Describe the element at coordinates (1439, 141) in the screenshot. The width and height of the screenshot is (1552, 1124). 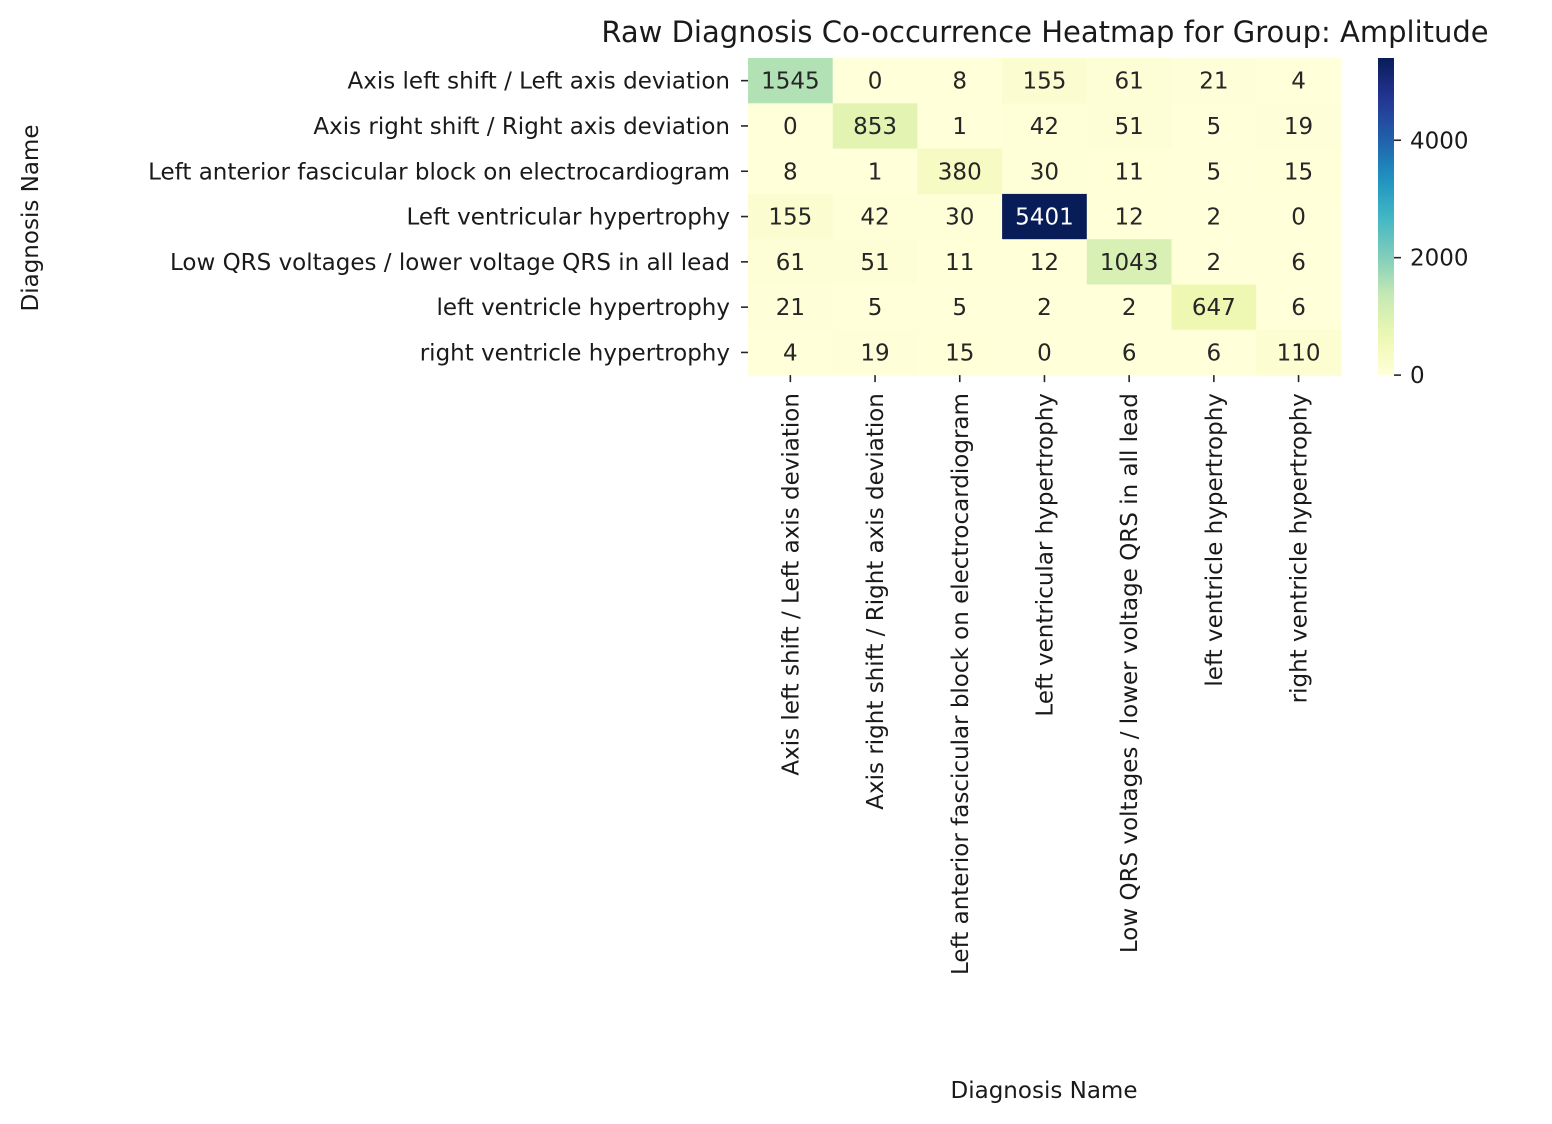
I see `colorbar-tick-label: 4000` at that location.